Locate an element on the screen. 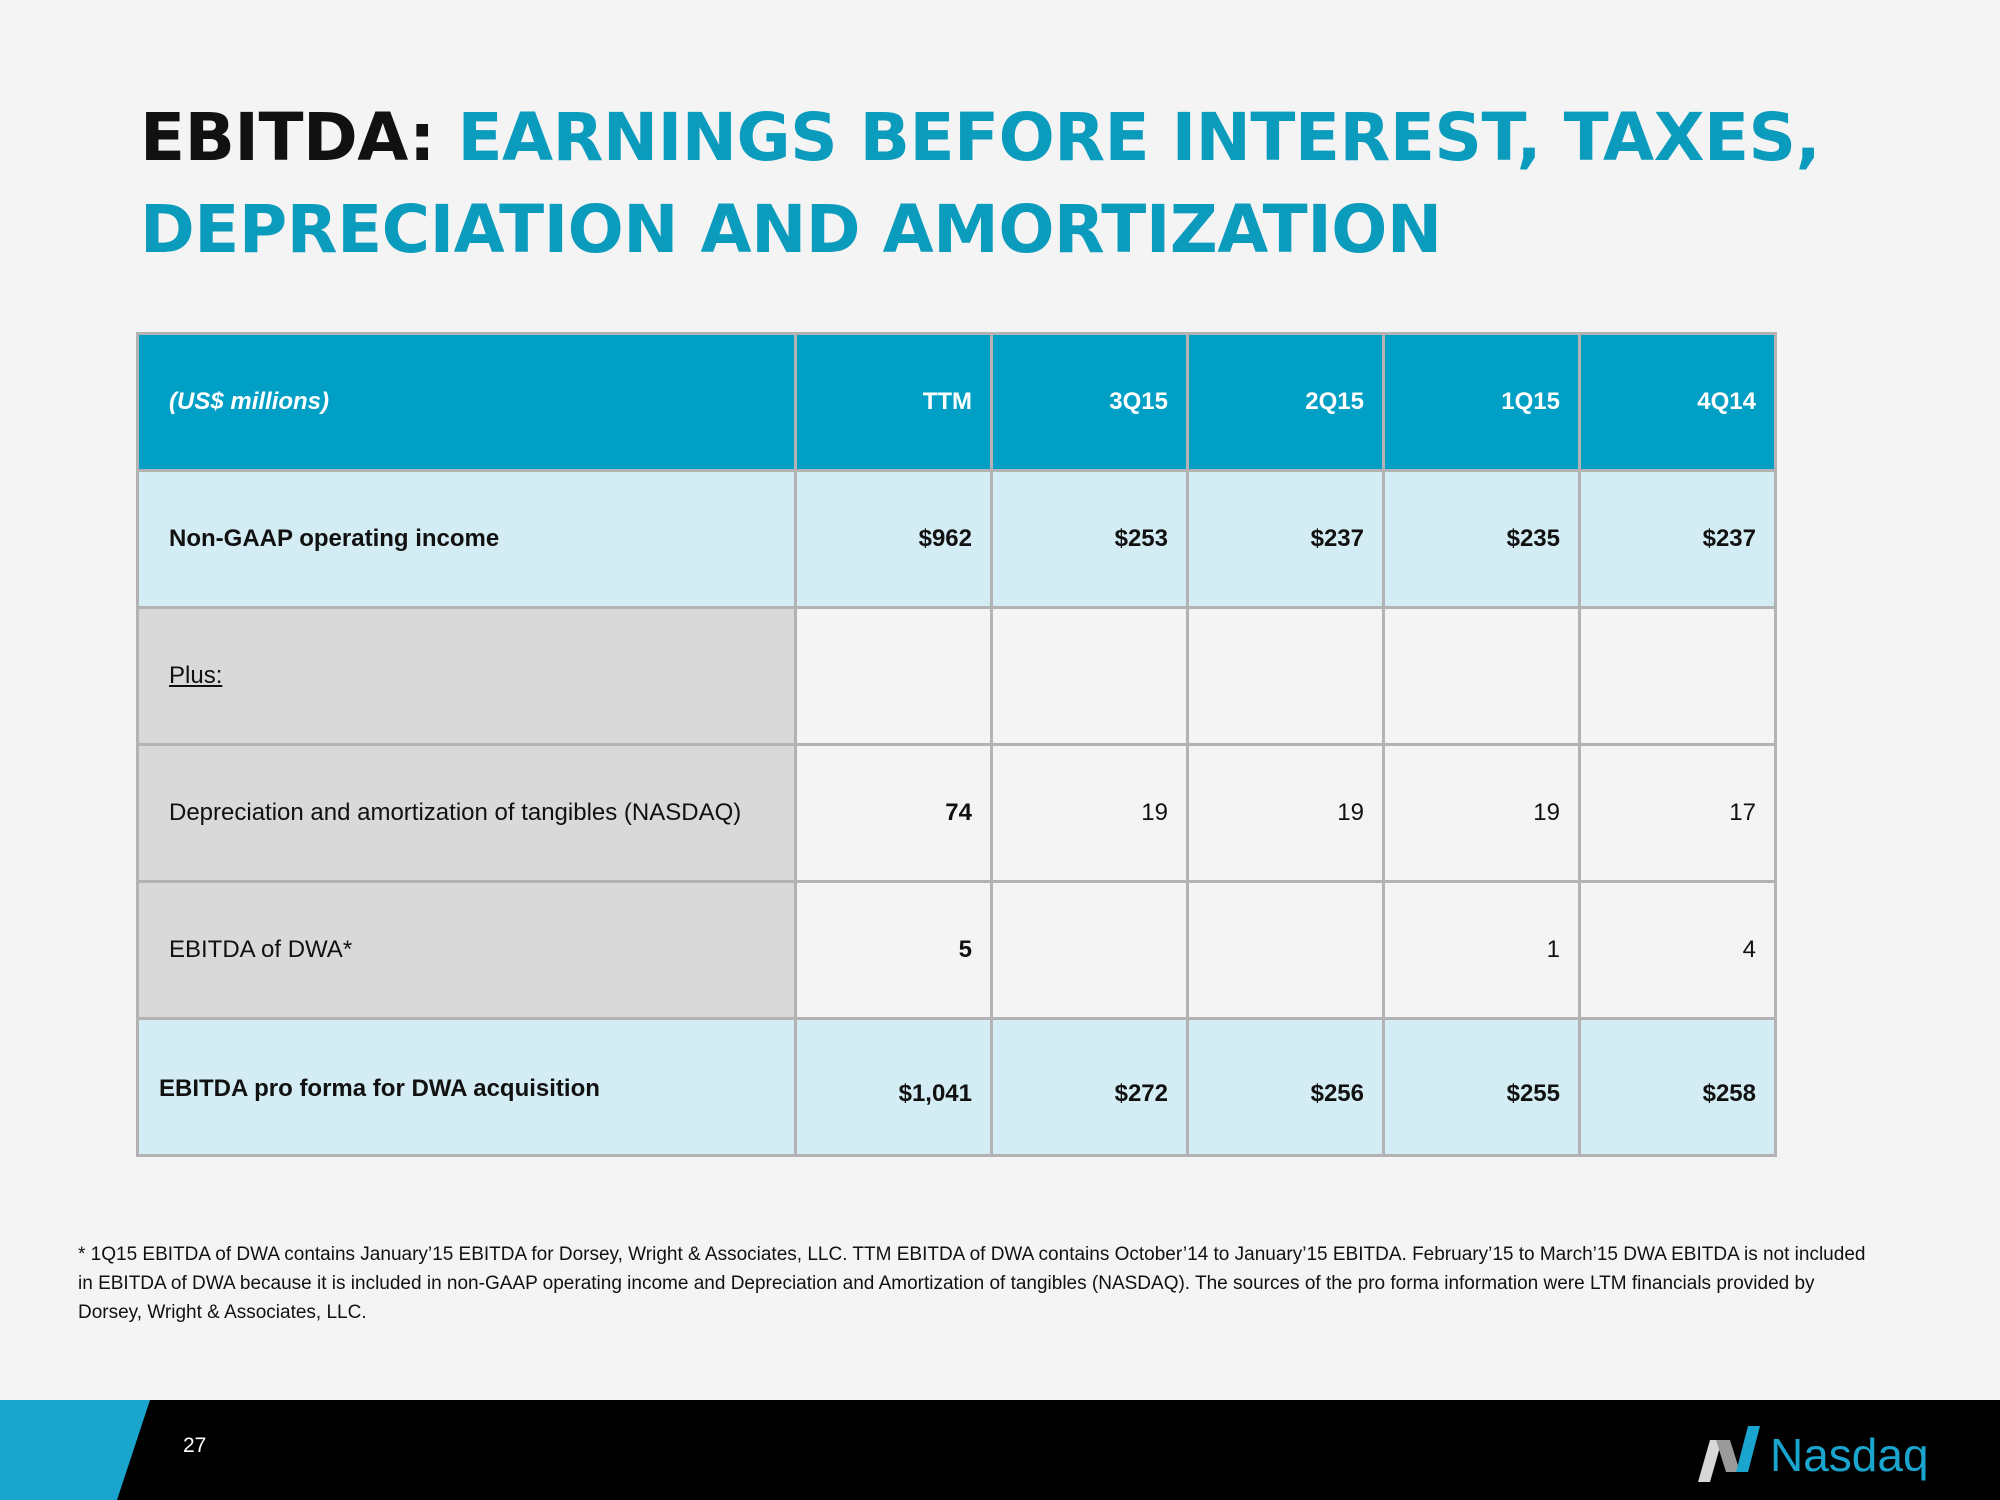 The height and width of the screenshot is (1500, 2000). cell-value: $235 is located at coordinates (1481, 539).